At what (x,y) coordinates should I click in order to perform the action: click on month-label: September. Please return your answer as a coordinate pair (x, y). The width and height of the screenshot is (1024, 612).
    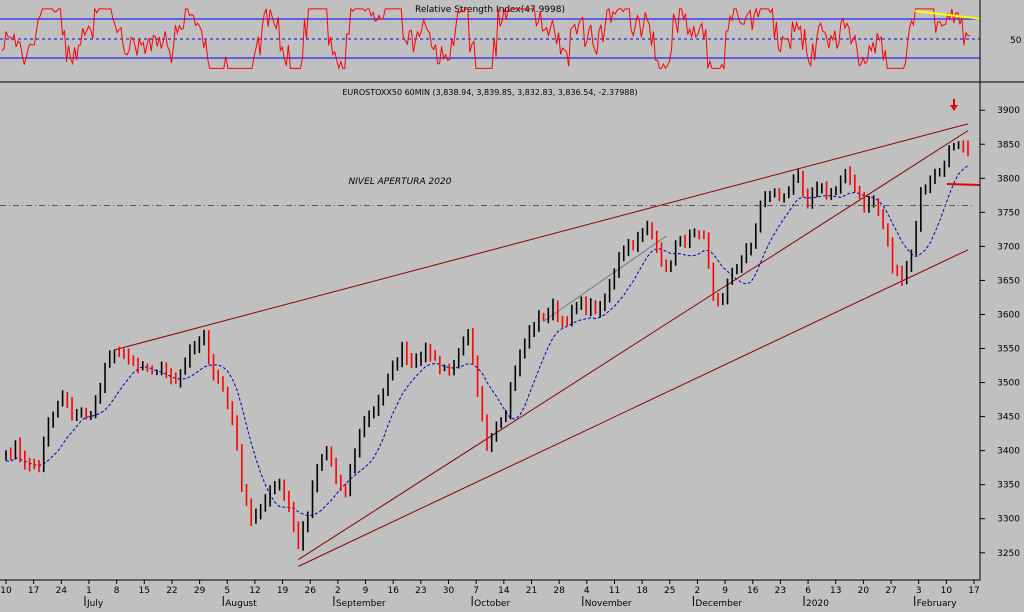
    Looking at the image, I should click on (361, 603).